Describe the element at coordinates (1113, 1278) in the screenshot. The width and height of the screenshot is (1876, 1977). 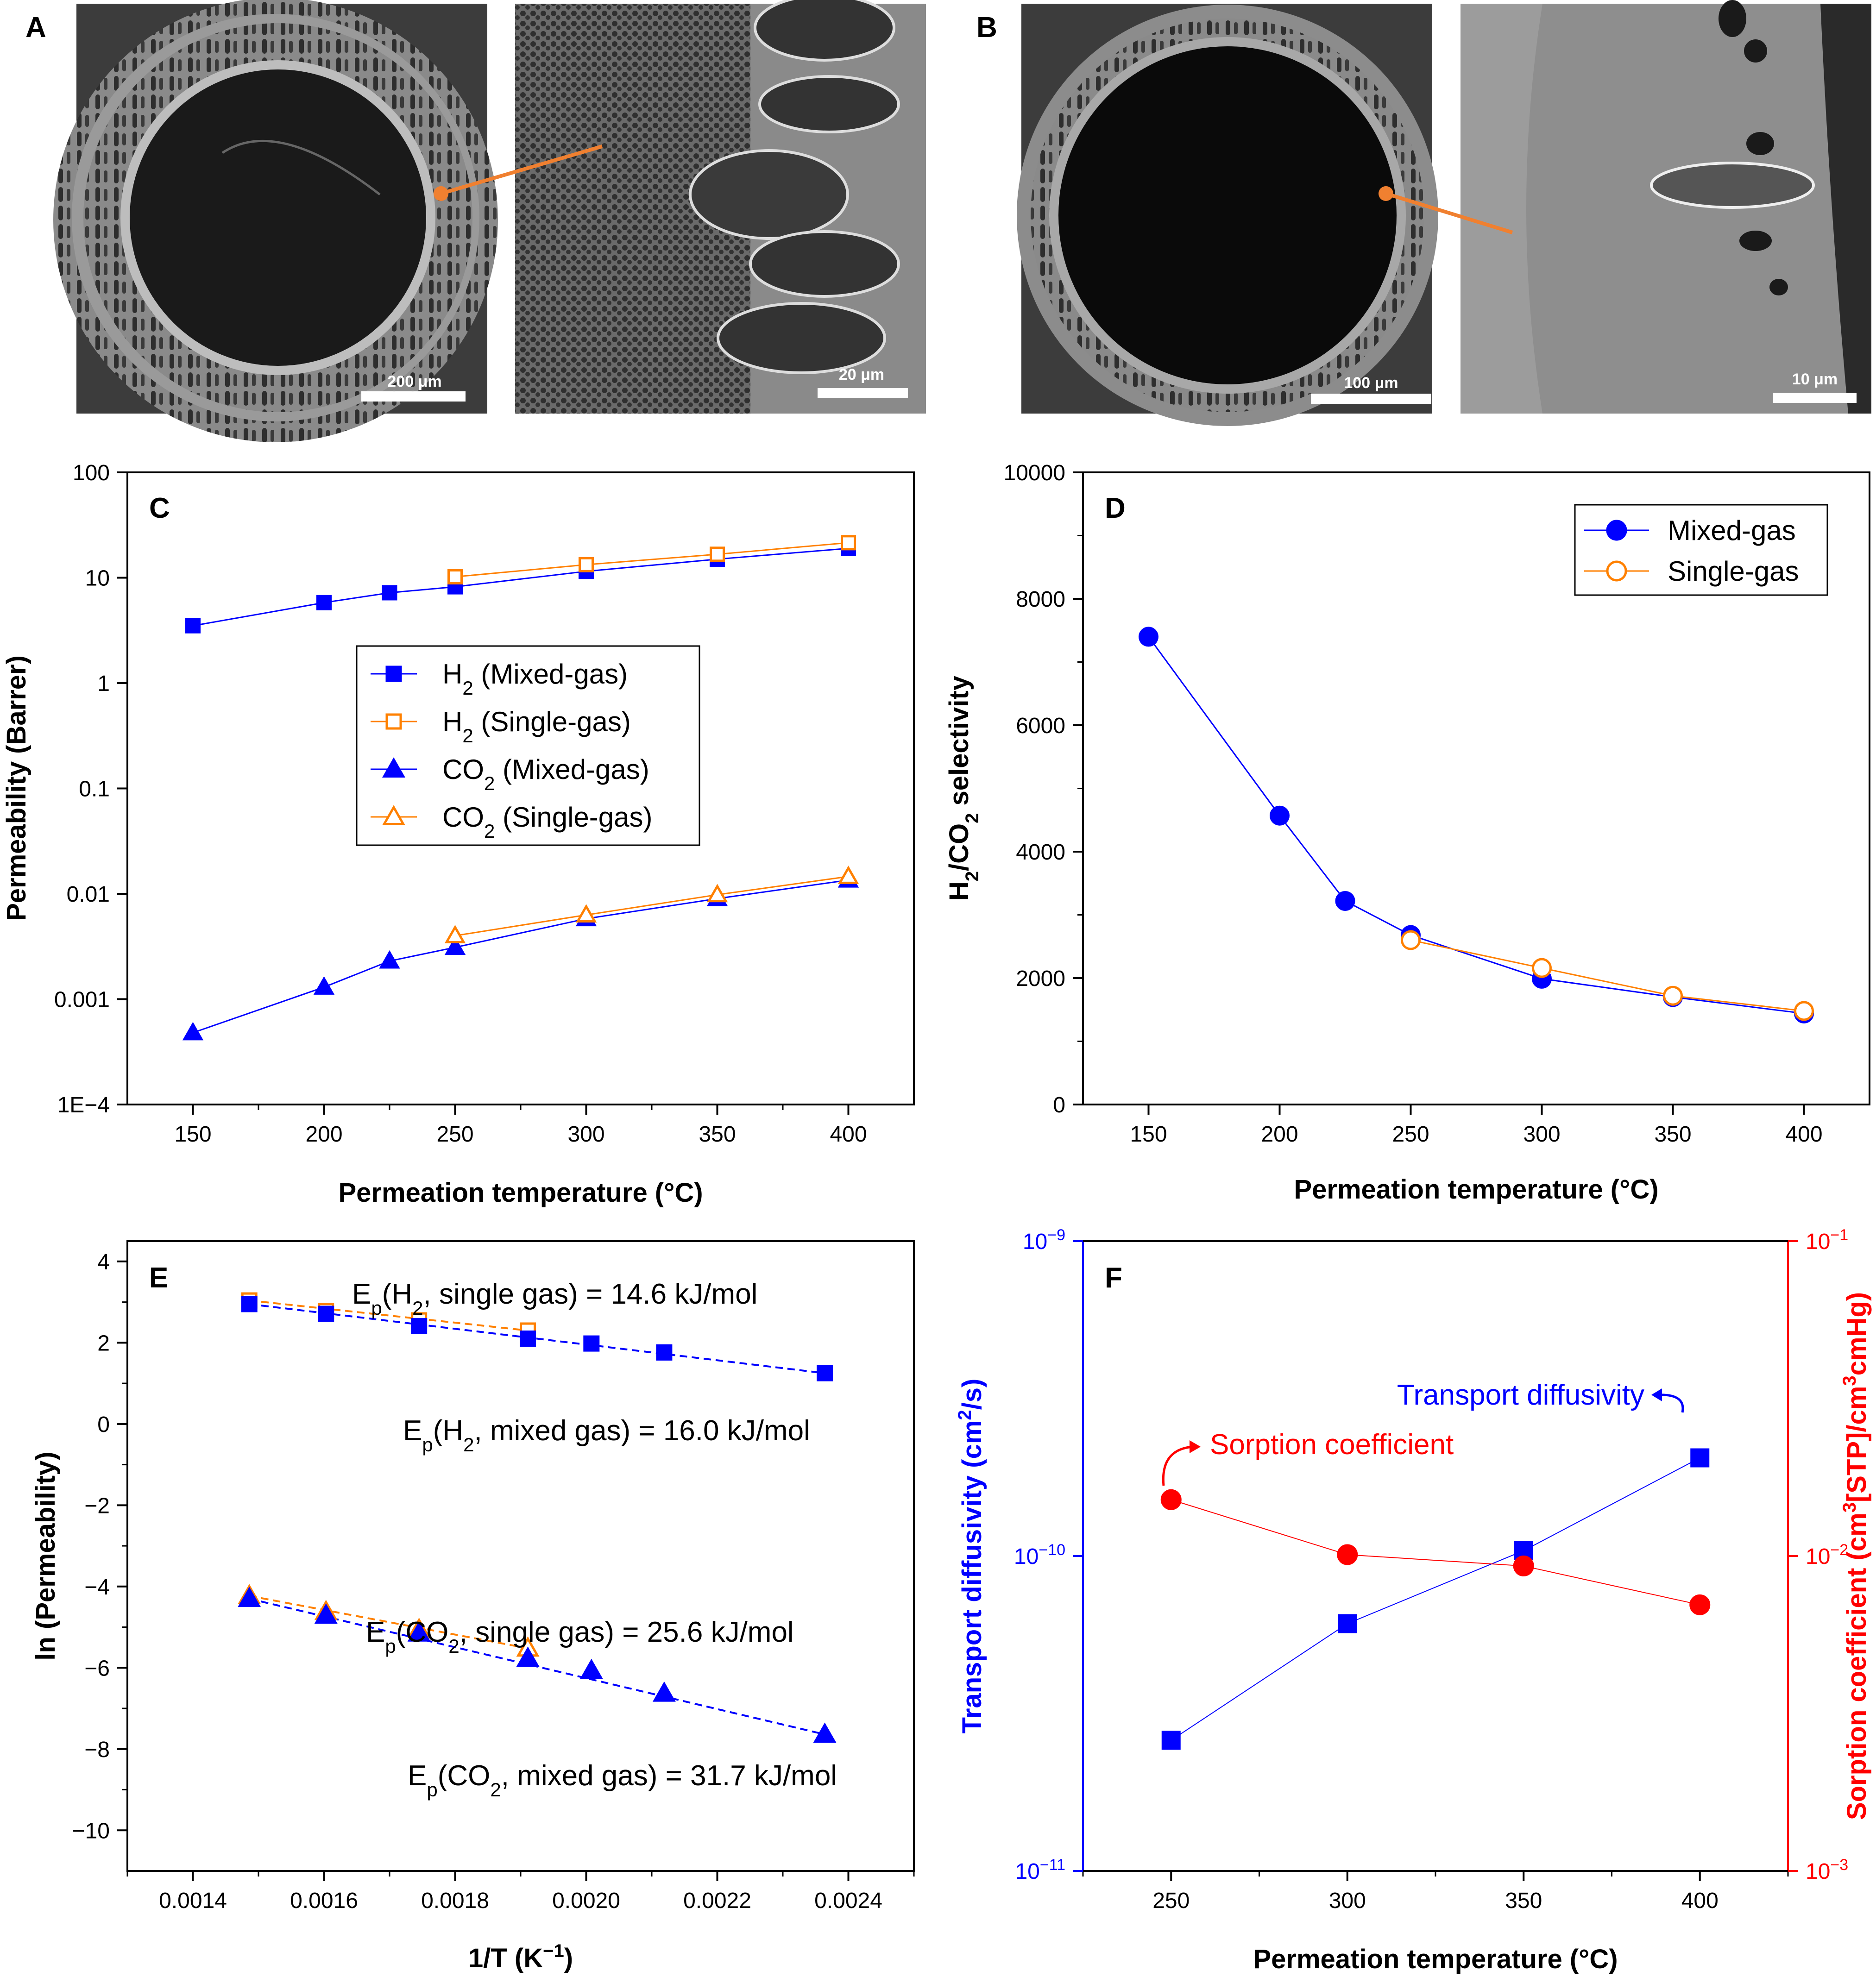
I see `panel-f-letter: F` at that location.